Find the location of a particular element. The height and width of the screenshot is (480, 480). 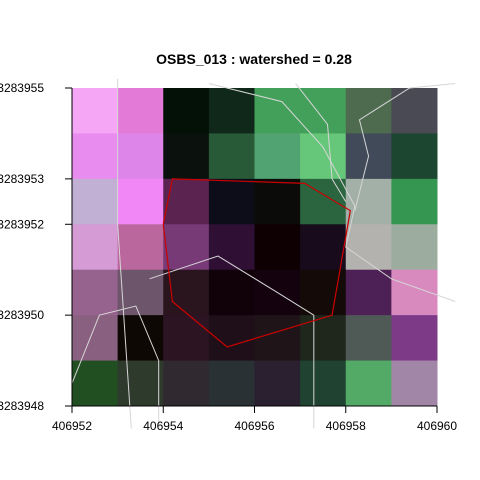

x-tick-label: 406956 is located at coordinates (254, 426).